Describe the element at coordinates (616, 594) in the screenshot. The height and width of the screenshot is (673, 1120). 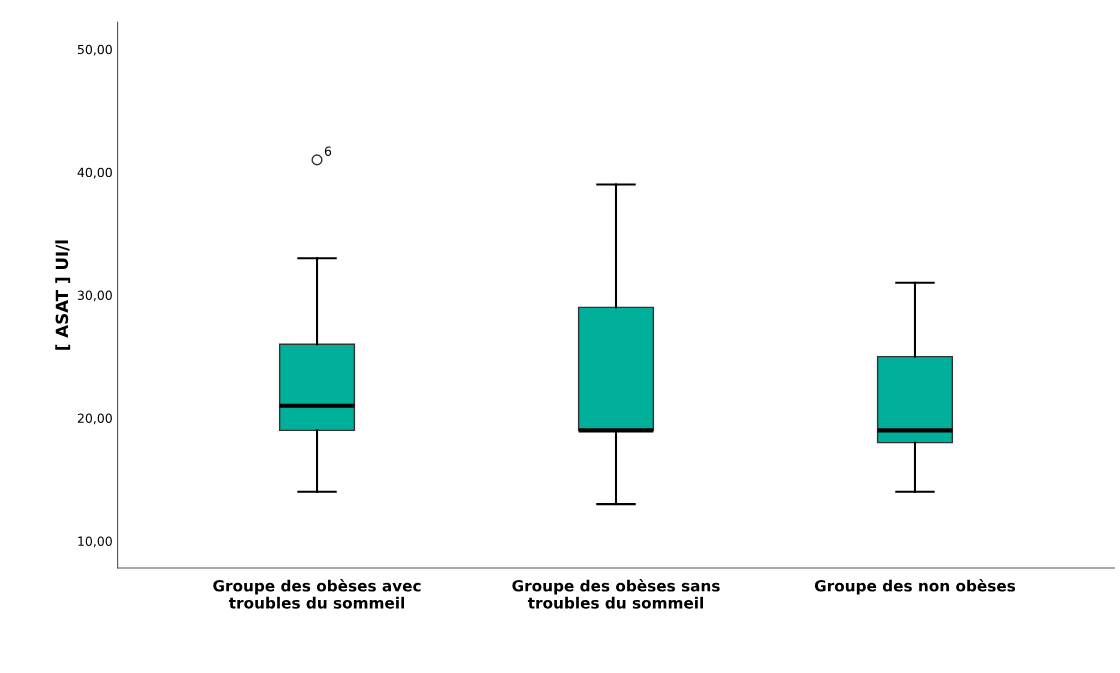
I see `x-tick-label: Groupe des obèses sans troubles du sommeil` at that location.